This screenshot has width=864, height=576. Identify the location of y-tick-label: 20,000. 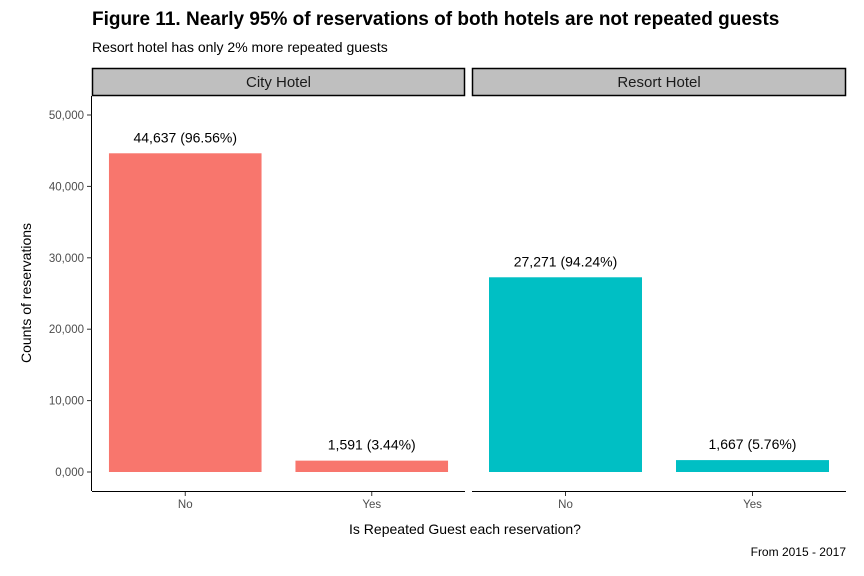
(66, 330).